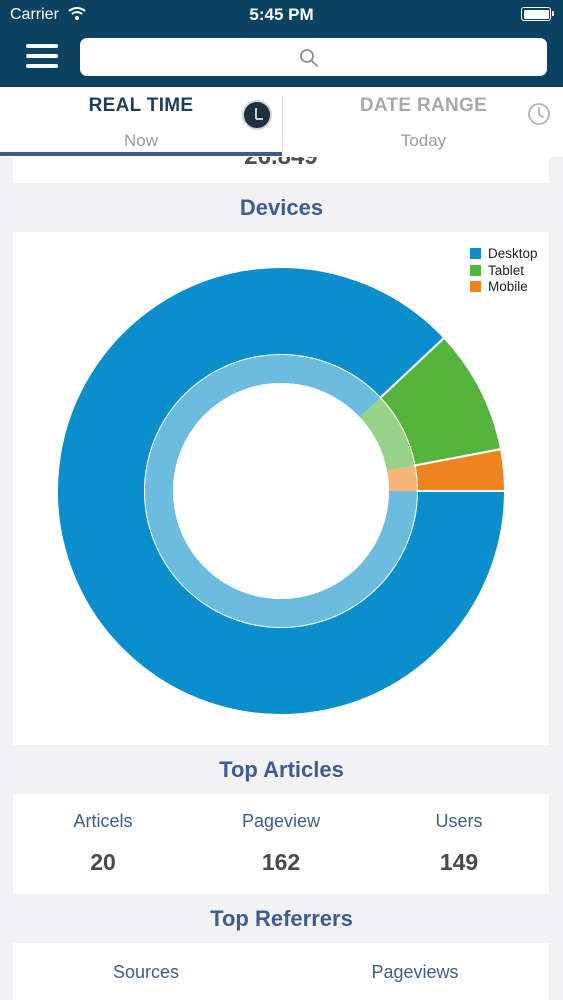  Describe the element at coordinates (281, 918) in the screenshot. I see `top-referrers-title: Top Referrers` at that location.